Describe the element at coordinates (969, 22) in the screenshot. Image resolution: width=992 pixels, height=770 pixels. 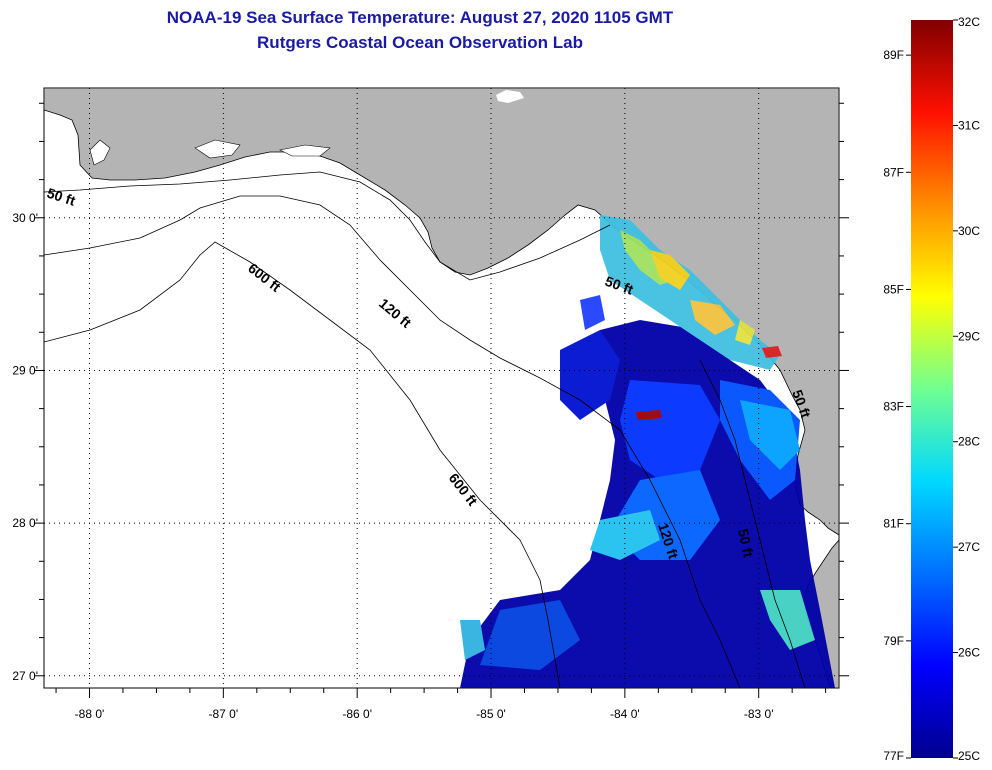
I see `celsius-label: 32C` at that location.